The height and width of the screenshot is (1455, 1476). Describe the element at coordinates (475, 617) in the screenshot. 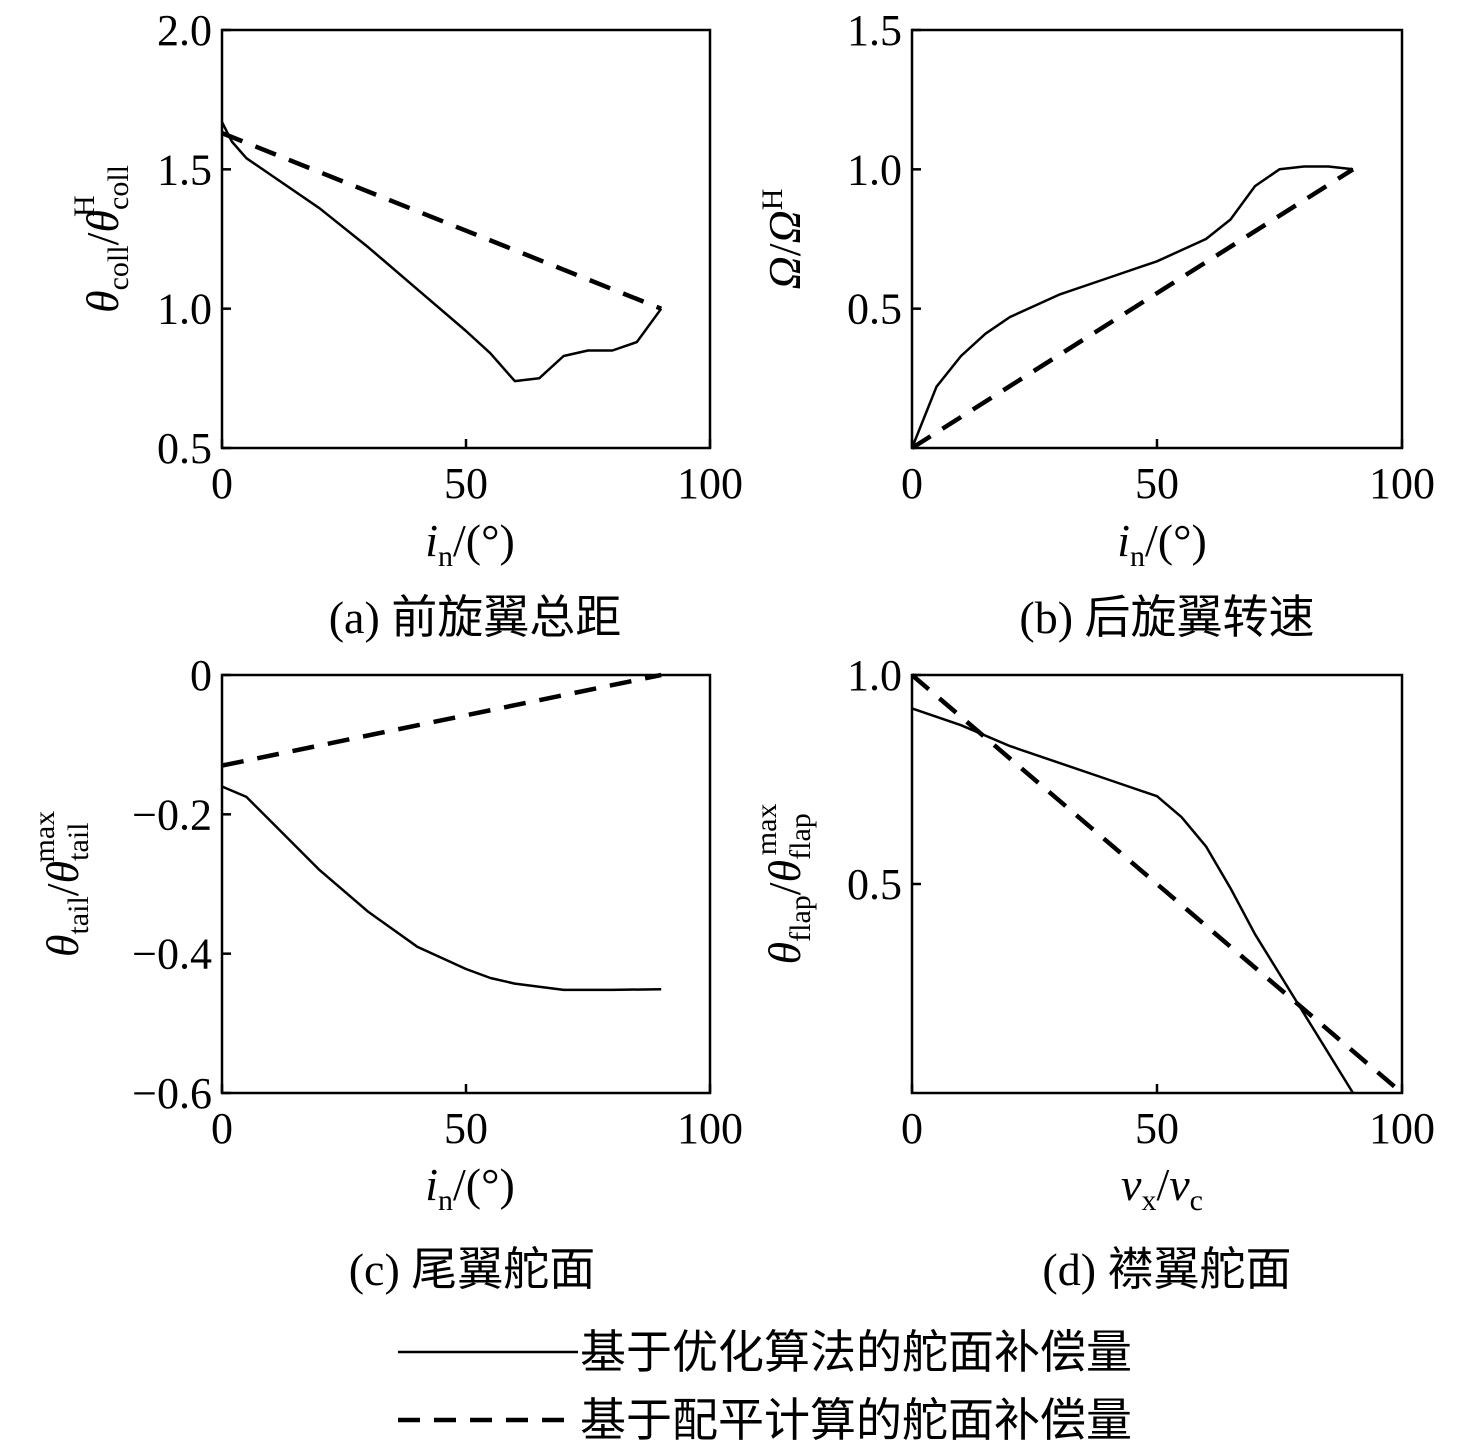

I see `panel-caption: (a) 前旋翼总距` at that location.